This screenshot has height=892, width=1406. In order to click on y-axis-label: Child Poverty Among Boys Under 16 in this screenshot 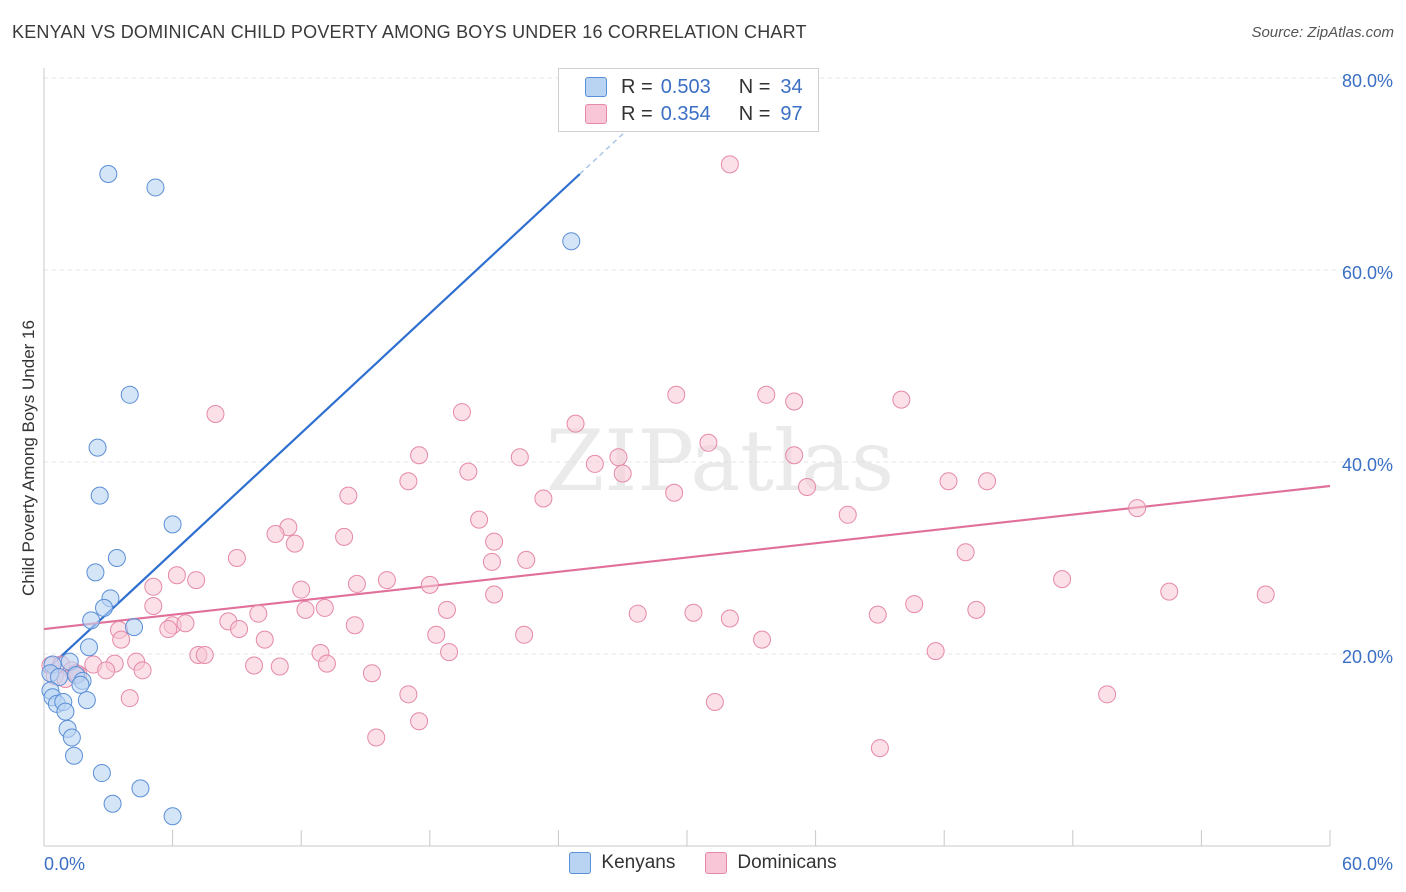, I will do `click(28, 458)`.